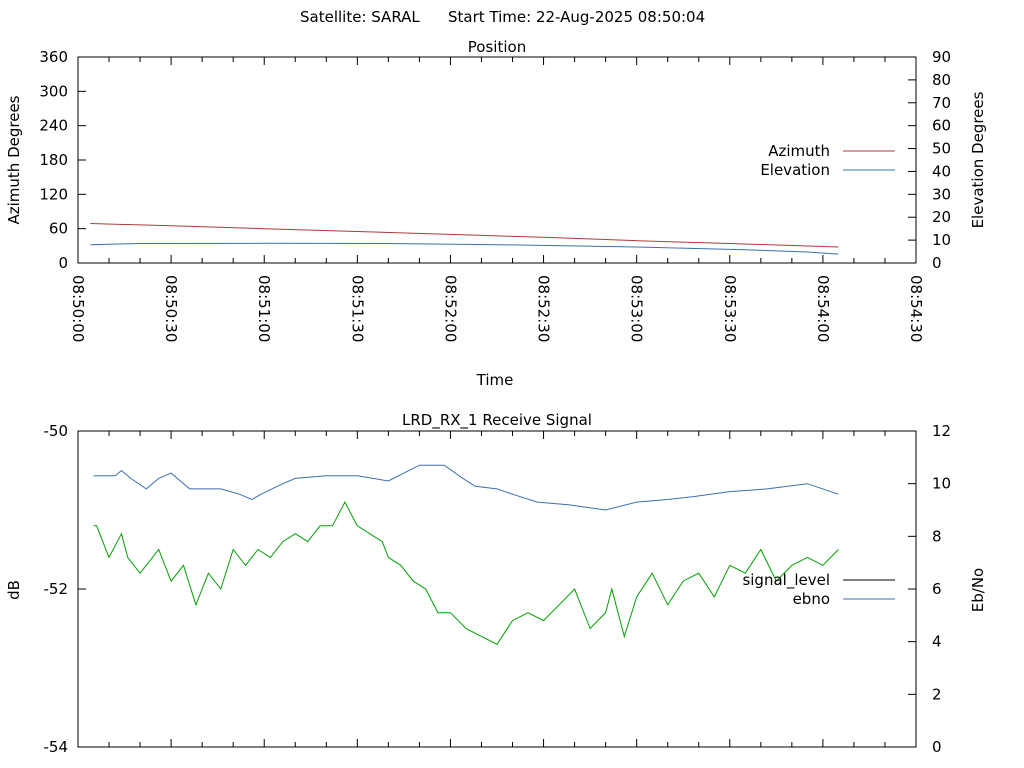  Describe the element at coordinates (497, 420) in the screenshot. I see `signal-title: LRD_RX_1 Receive Signal` at that location.